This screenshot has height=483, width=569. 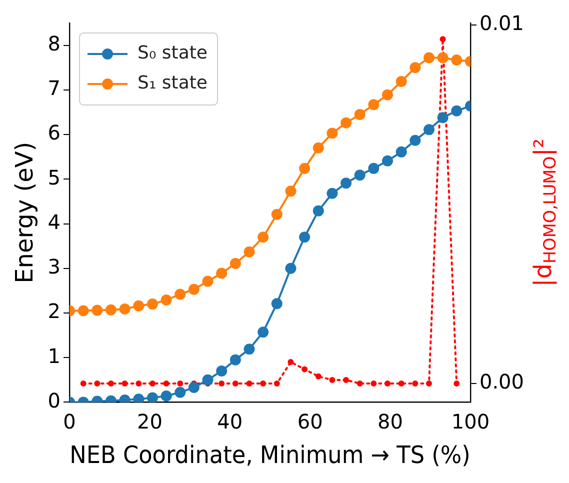 I want to click on x-tick-label: 20, so click(x=149, y=421).